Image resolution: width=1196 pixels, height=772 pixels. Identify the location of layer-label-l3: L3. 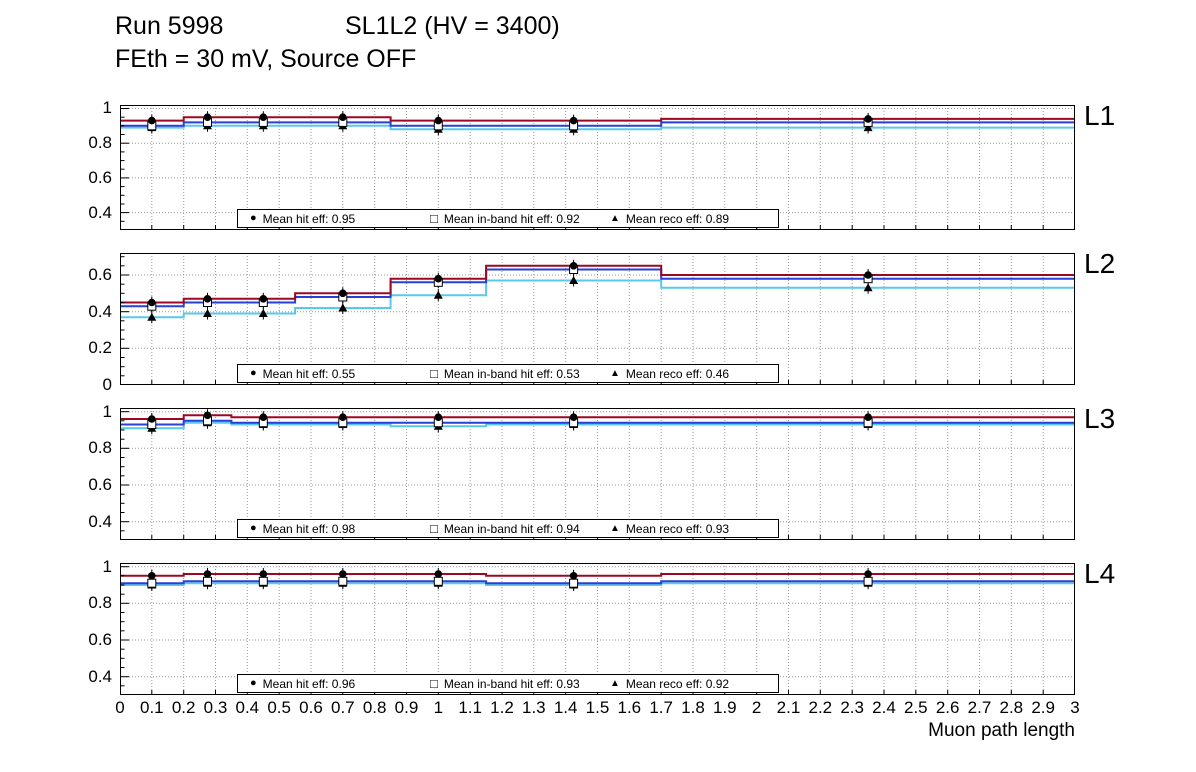
(1100, 418).